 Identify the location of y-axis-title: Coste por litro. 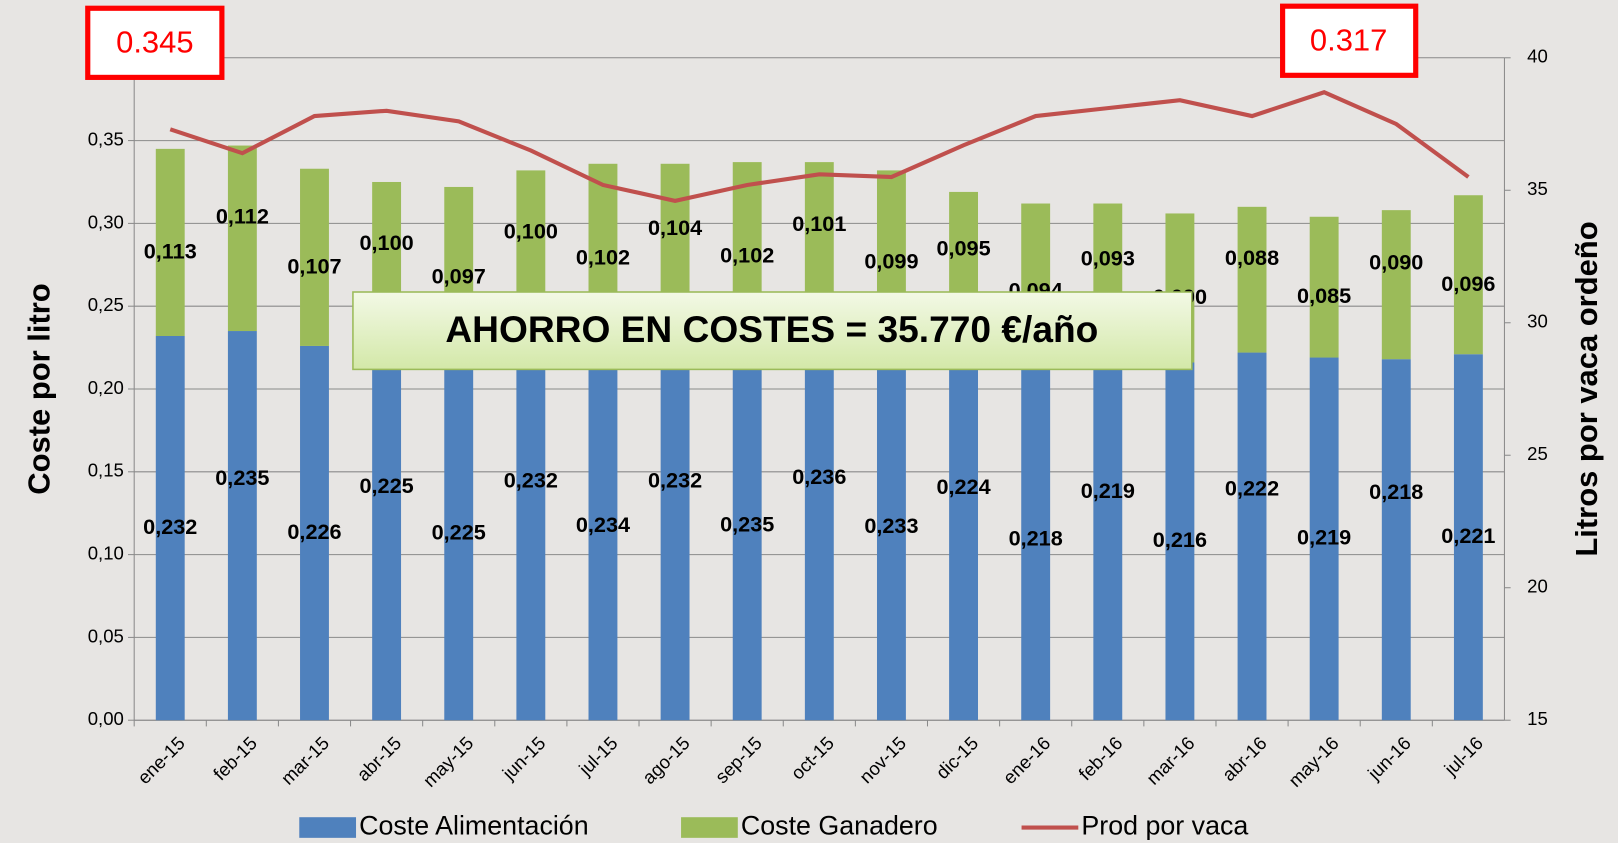
(38, 388).